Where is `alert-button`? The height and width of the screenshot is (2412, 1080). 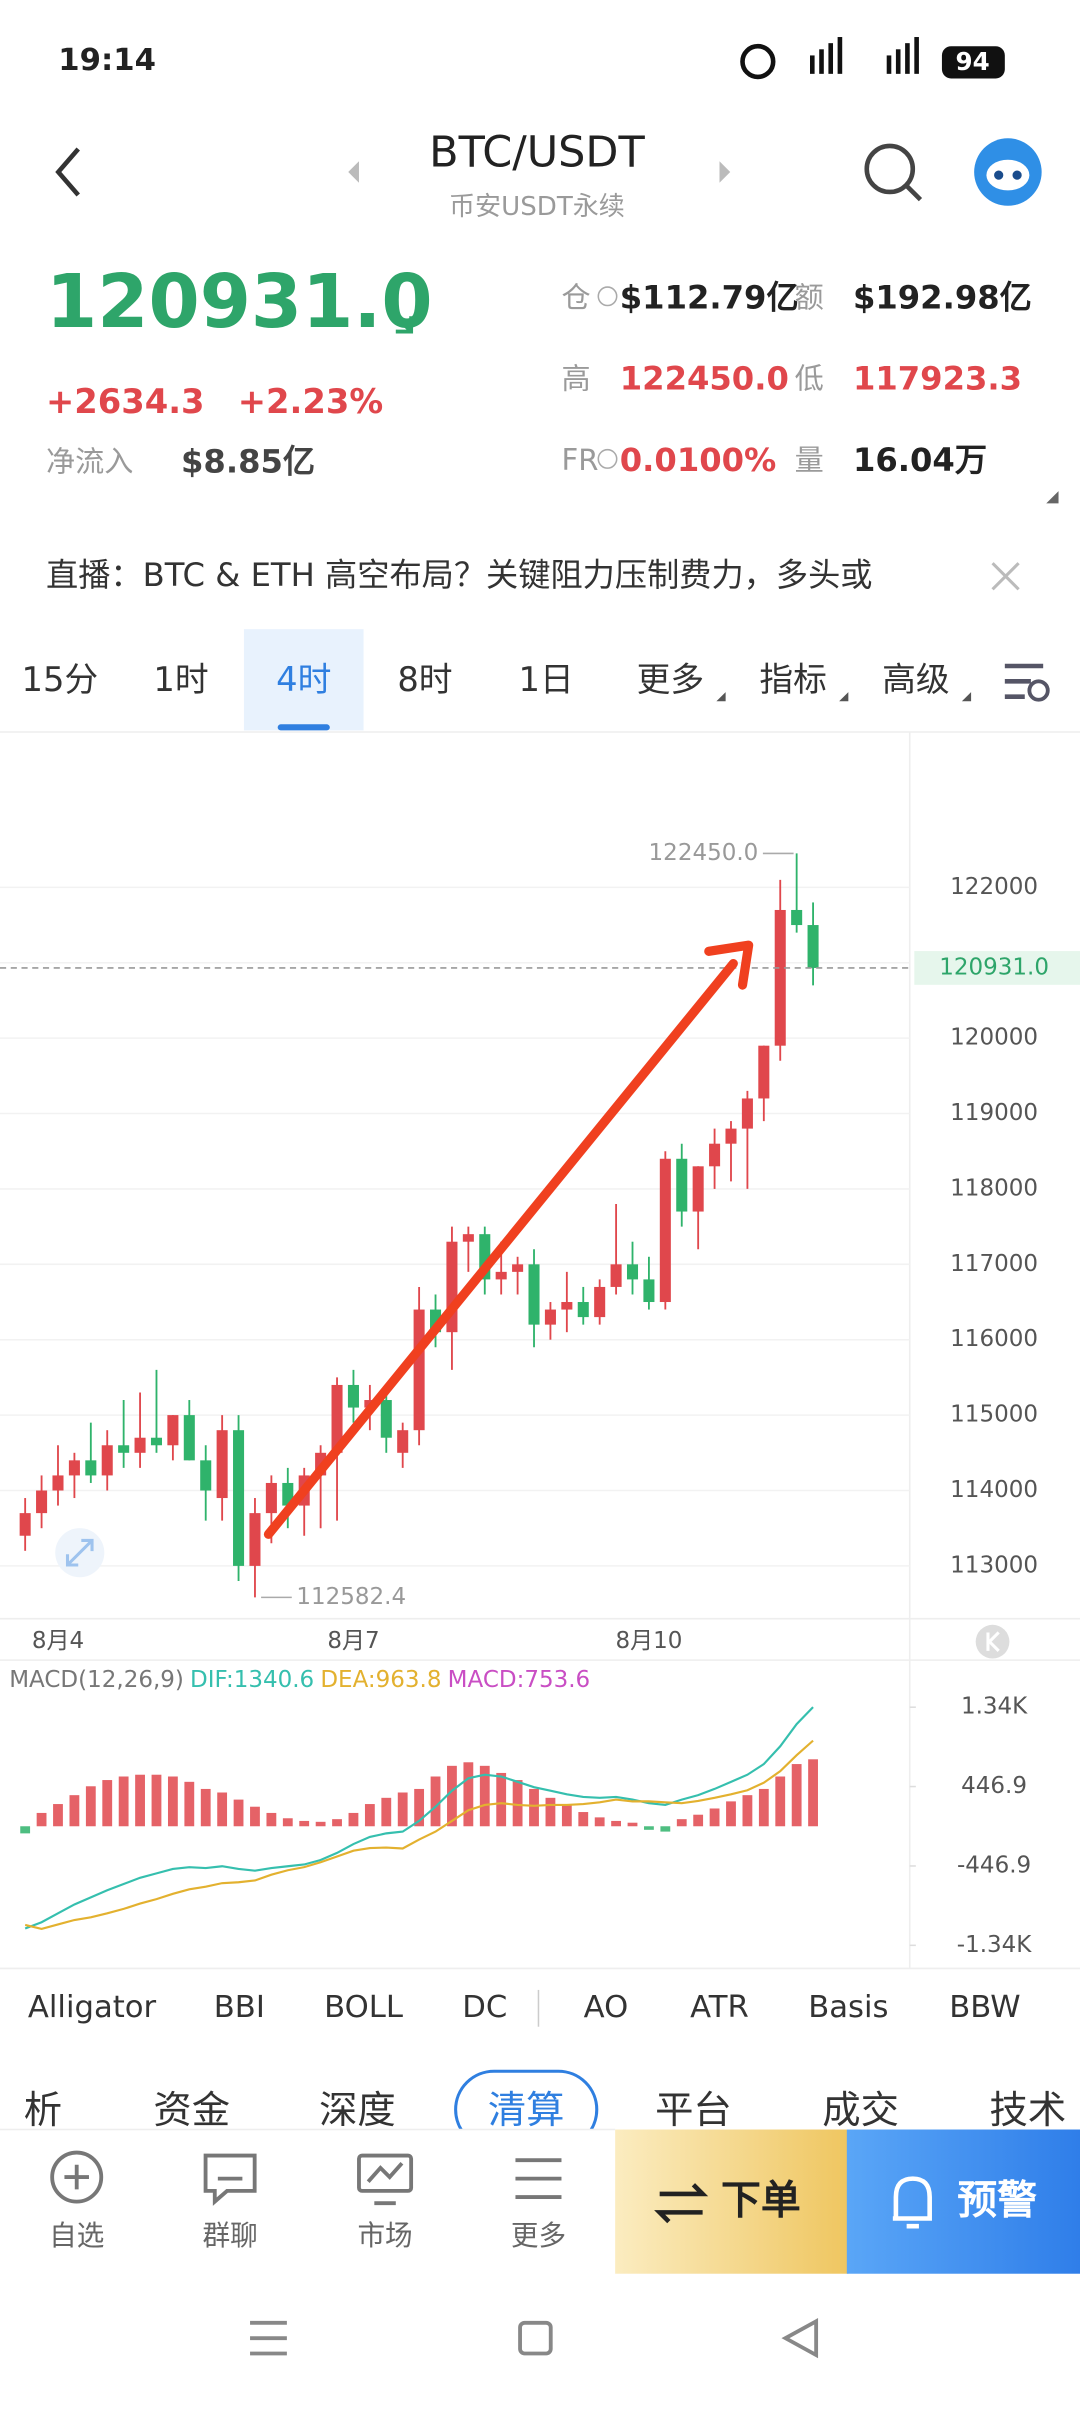 alert-button is located at coordinates (963, 2201).